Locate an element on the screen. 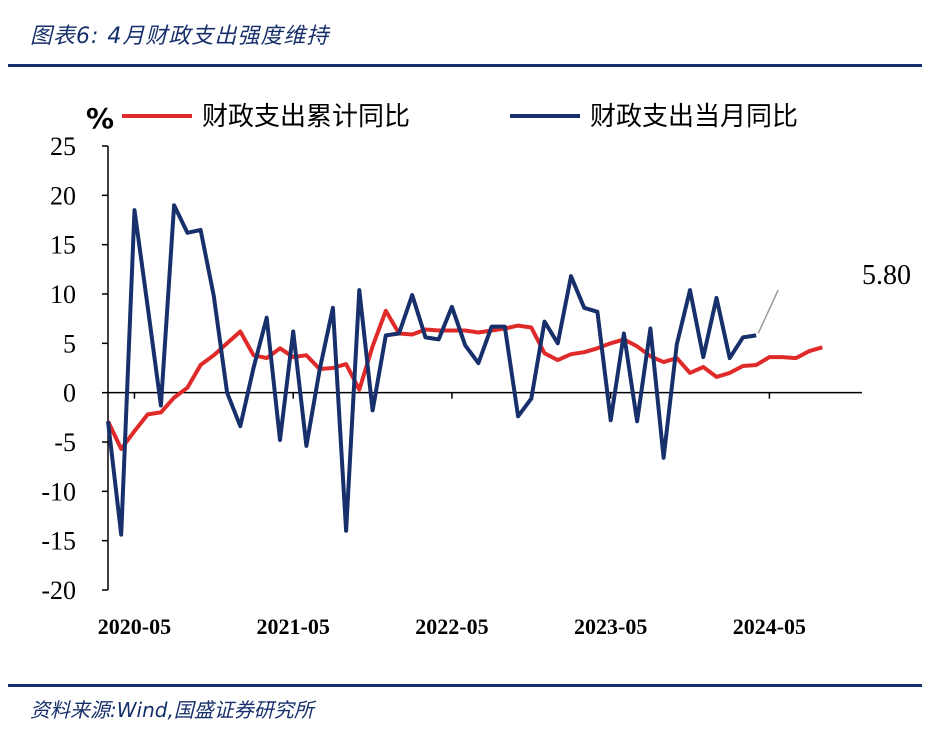 Image resolution: width=934 pixels, height=732 pixels. y-tick-label: 15 is located at coordinates (63, 245).